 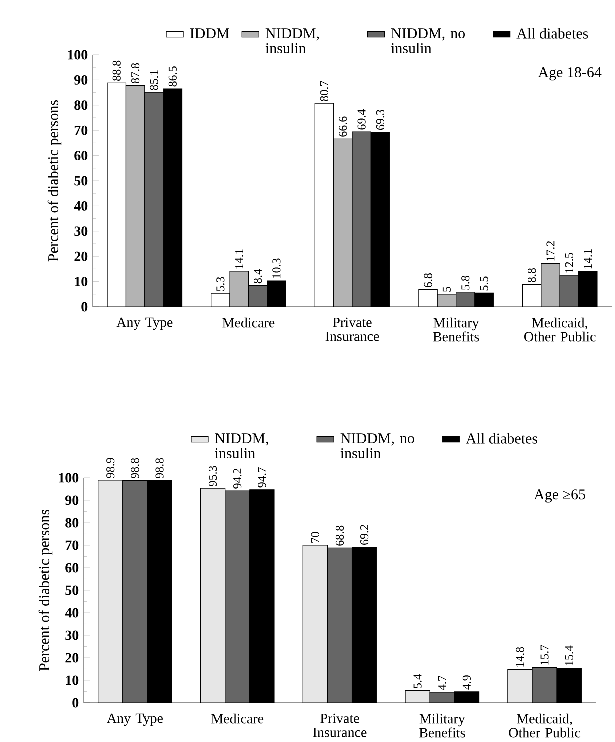 I want to click on data-label: 68.8, so click(x=340, y=536).